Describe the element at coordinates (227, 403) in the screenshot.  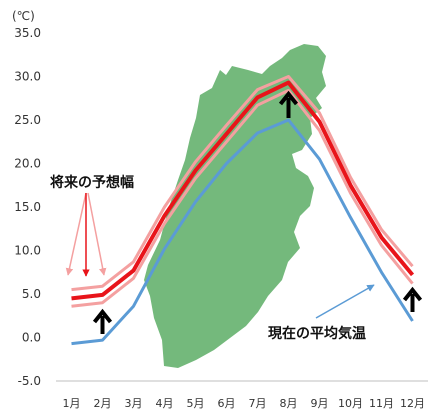
I see `x-tick-label: 6月` at that location.